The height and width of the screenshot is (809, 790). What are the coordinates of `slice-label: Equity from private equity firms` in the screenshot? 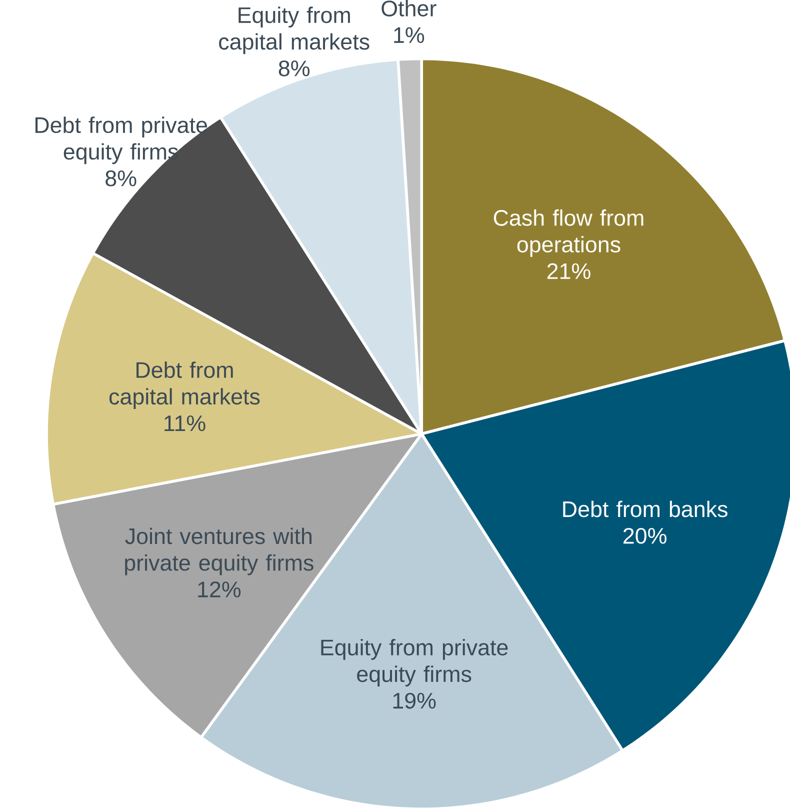 It's located at (414, 663).